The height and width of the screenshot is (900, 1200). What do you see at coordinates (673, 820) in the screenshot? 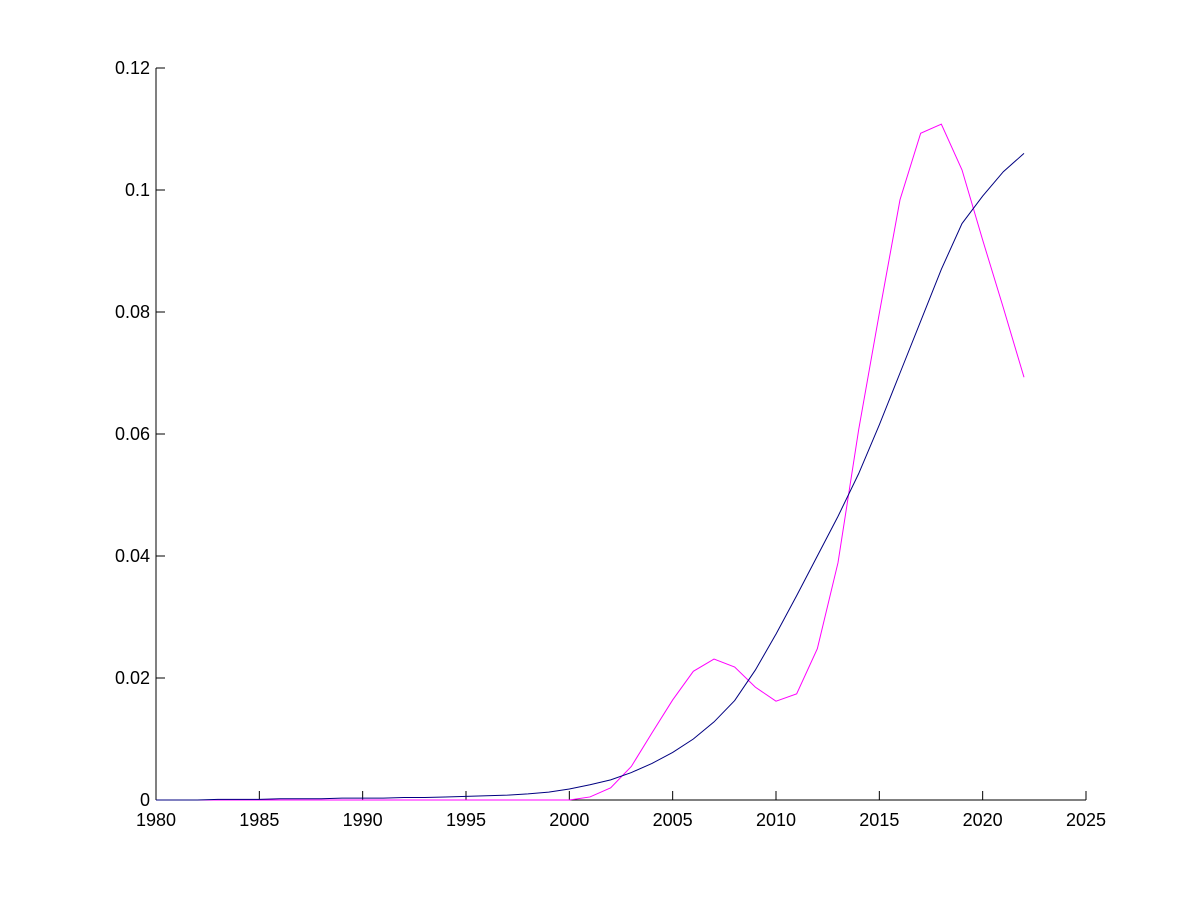
I see `x-tick-label: 2005` at bounding box center [673, 820].